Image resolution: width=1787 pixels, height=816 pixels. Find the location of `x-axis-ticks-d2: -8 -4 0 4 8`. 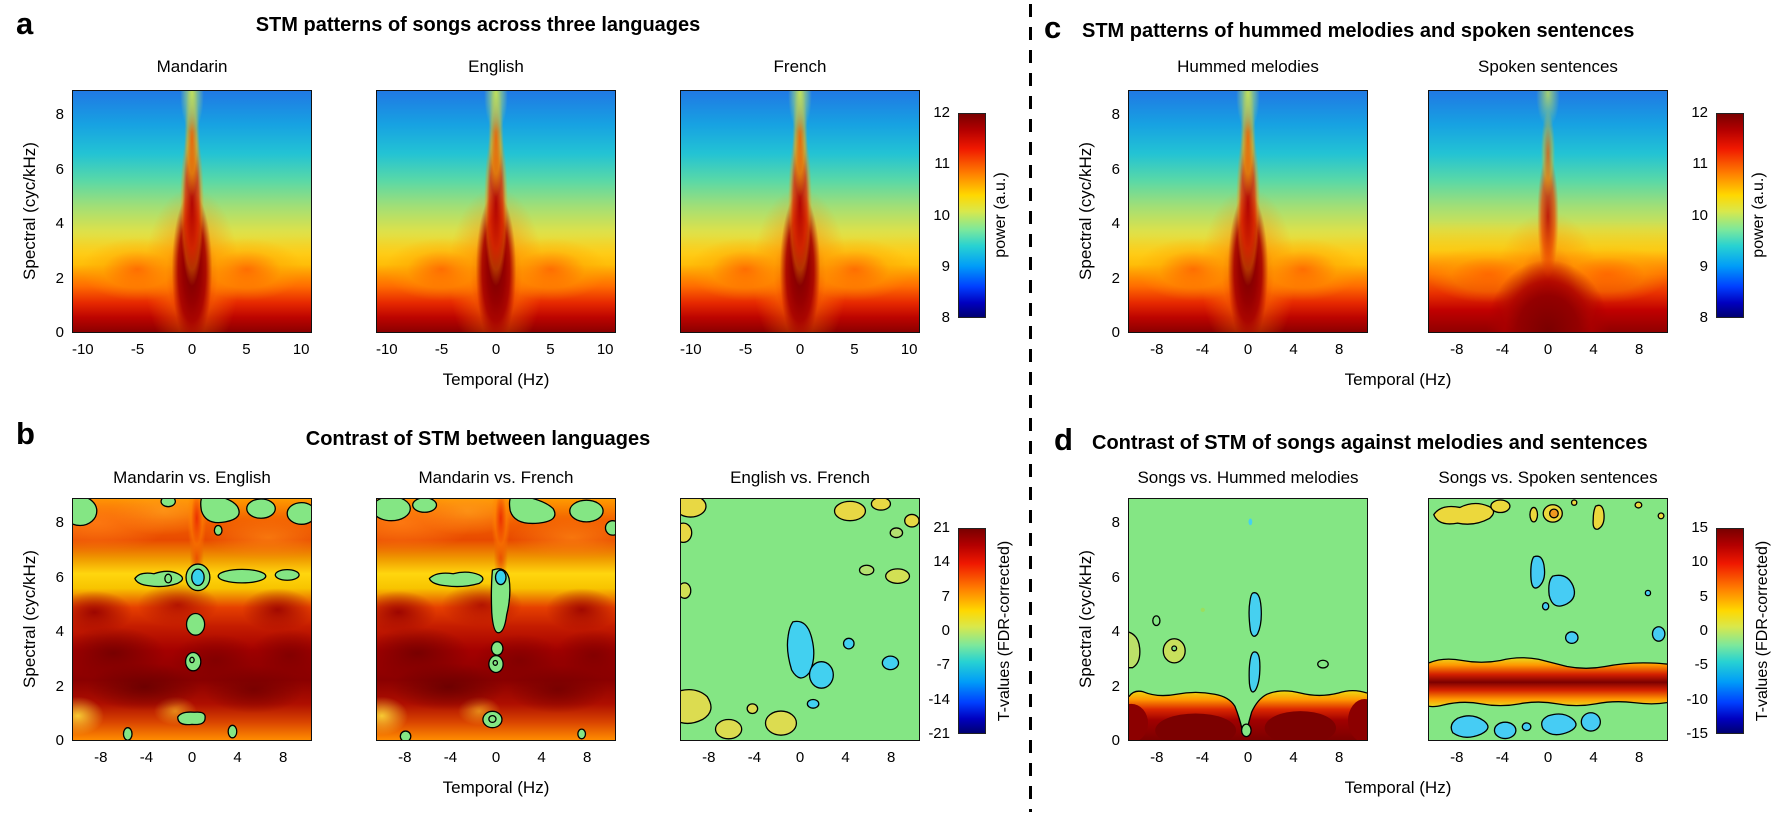

x-axis-ticks-d2: -8 -4 0 4 8 is located at coordinates (1548, 759).